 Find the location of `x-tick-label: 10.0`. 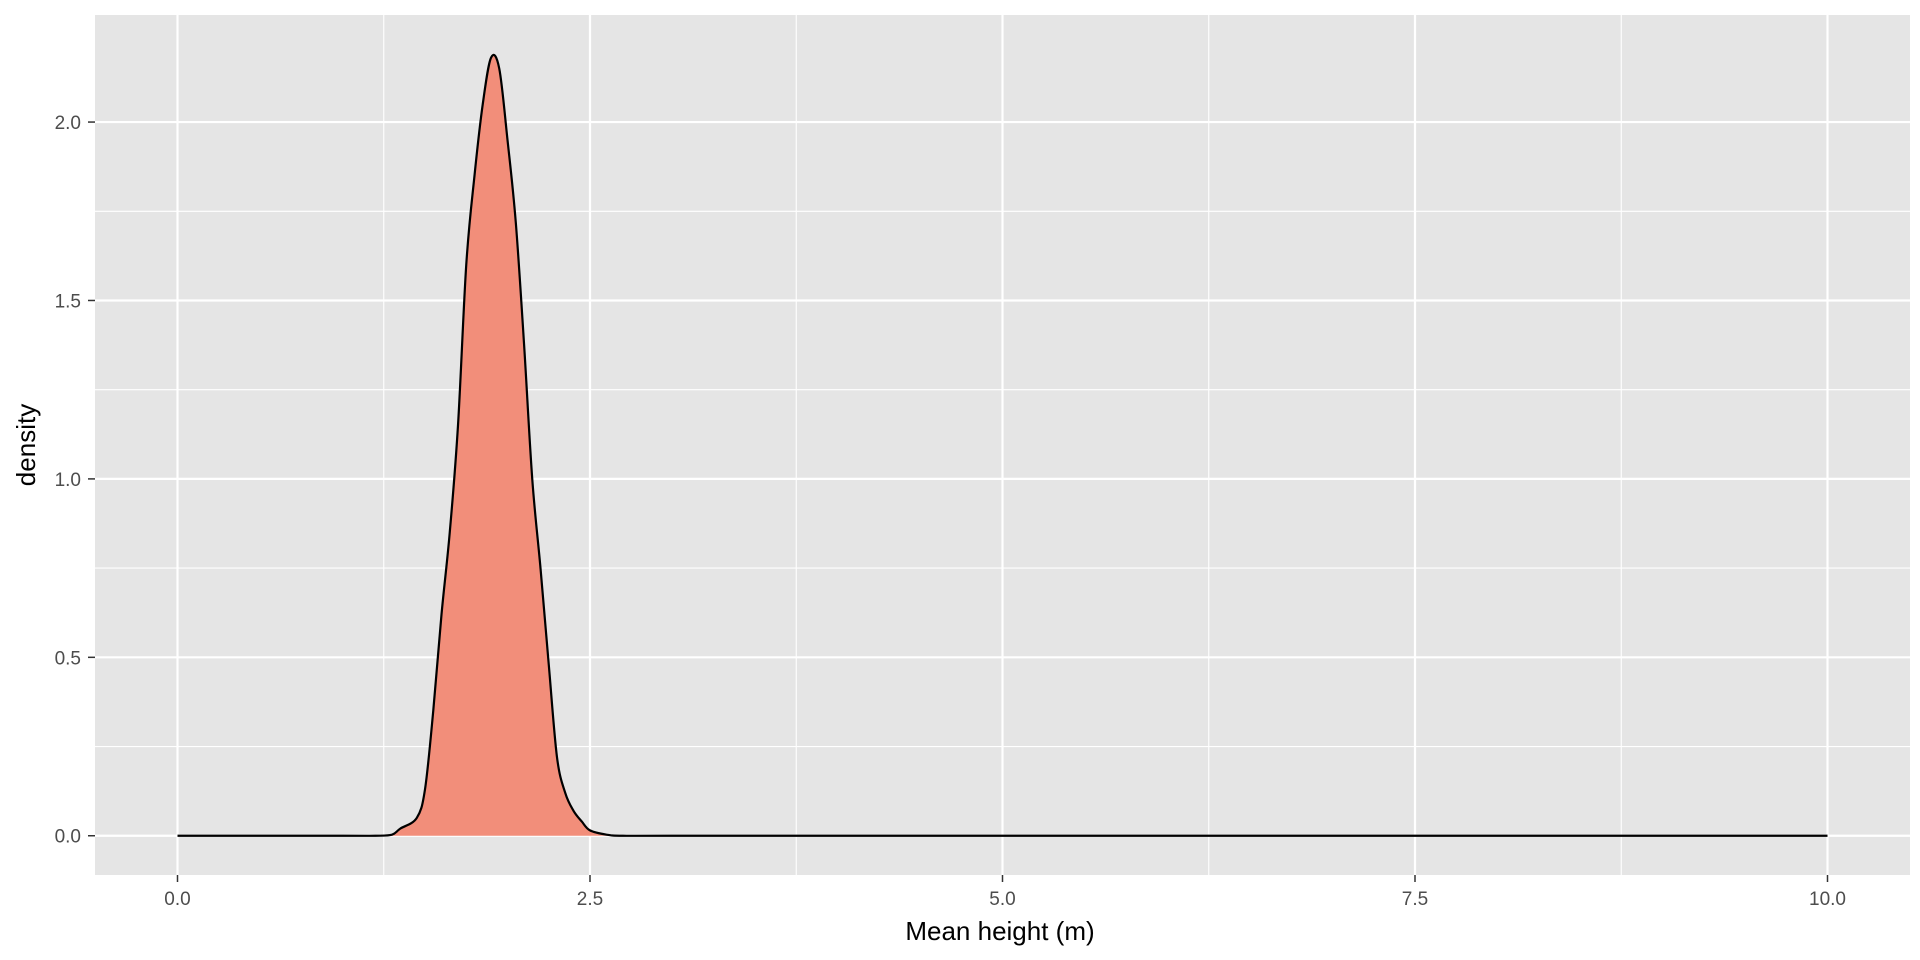

x-tick-label: 10.0 is located at coordinates (1827, 899).